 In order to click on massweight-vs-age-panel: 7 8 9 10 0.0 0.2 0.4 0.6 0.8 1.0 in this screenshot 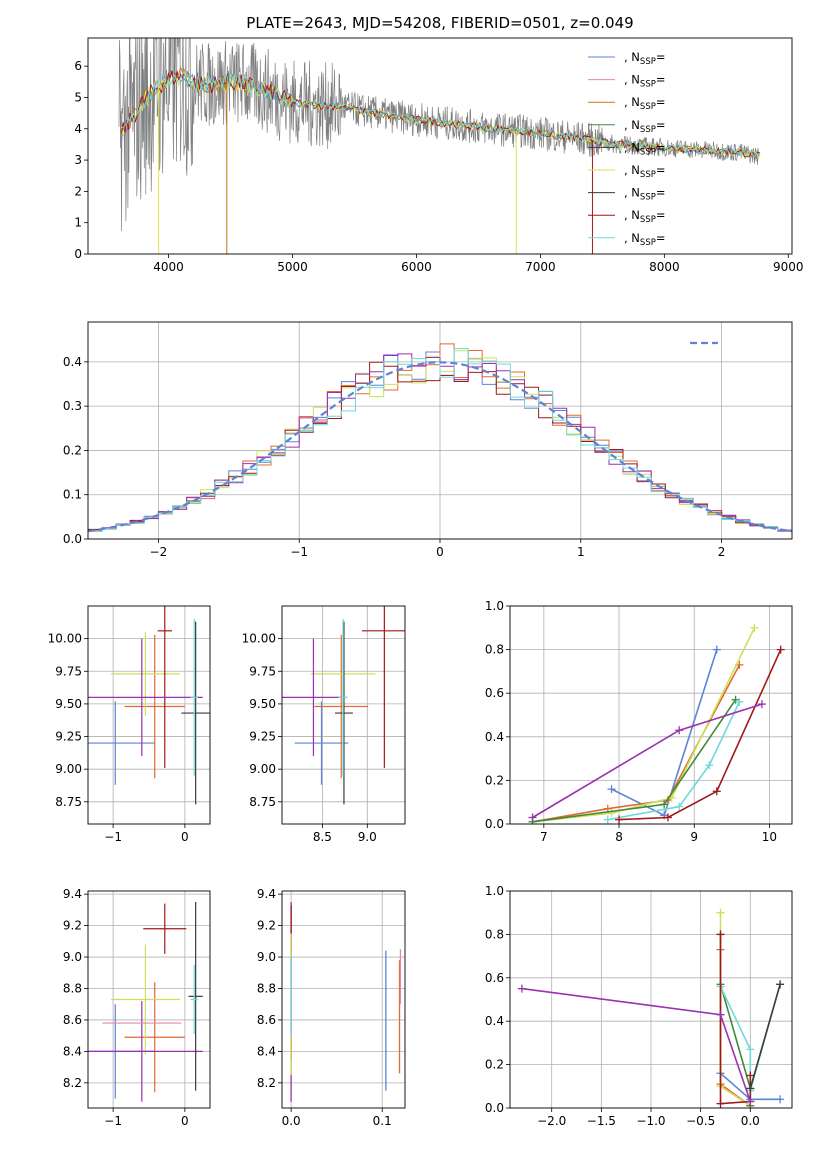, I will do `click(639, 721)`.